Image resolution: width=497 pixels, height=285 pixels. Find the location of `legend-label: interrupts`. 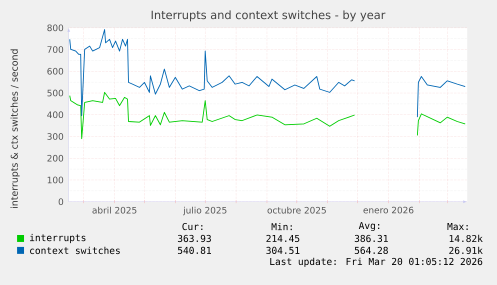

legend-label: interrupts is located at coordinates (58, 238).